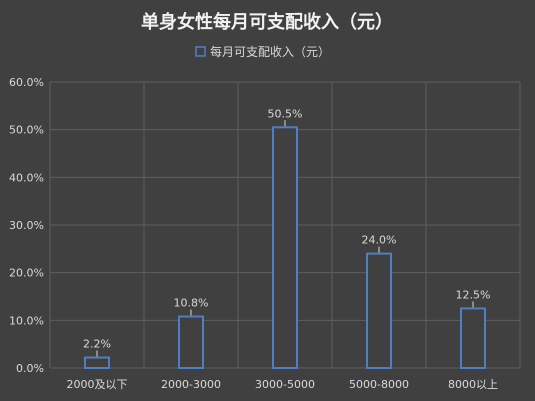  I want to click on x-axis-ticks: 2000及以下 2000-3000 3000-5000 5000-8000 8000以上, so click(283, 384).